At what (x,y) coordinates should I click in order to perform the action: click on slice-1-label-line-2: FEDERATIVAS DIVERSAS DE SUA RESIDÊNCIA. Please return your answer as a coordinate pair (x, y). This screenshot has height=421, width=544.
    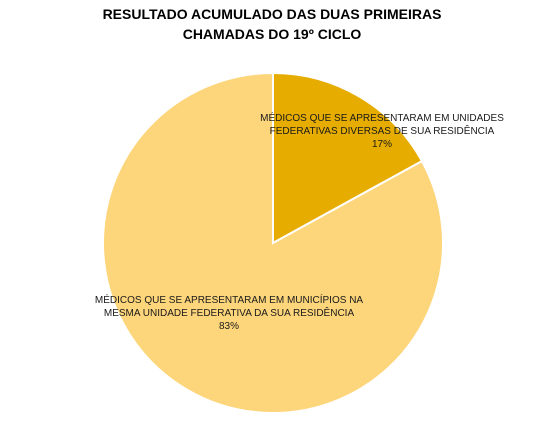
    Looking at the image, I should click on (382, 130).